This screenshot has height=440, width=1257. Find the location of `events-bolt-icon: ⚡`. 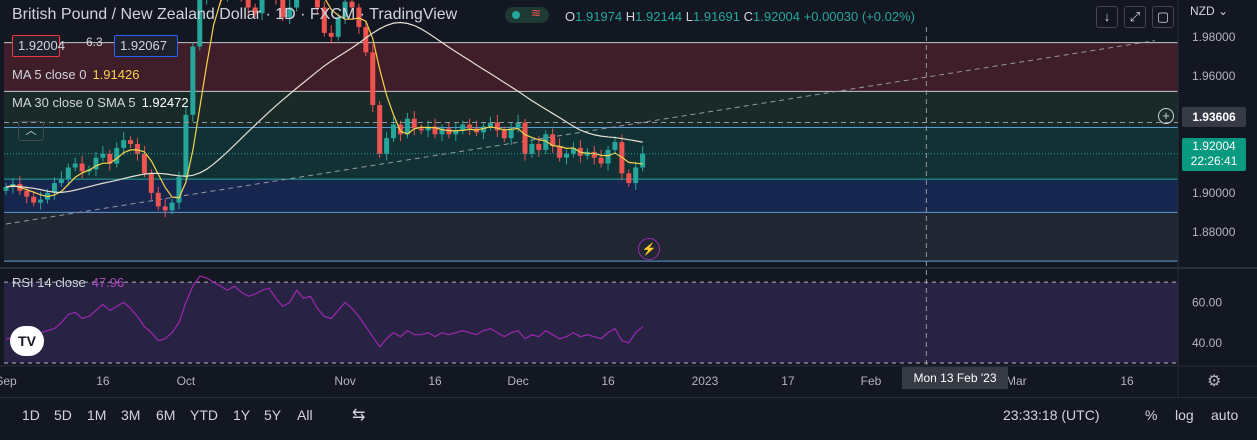

events-bolt-icon: ⚡ is located at coordinates (649, 249).